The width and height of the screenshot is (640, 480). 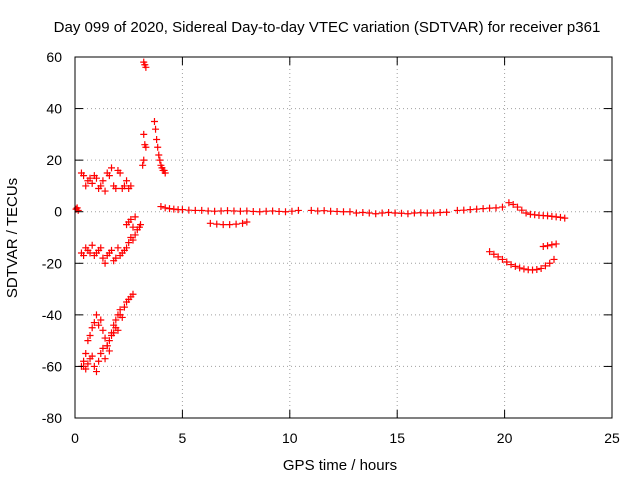 What do you see at coordinates (58, 212) in the screenshot?
I see `y-tick-label: 0` at bounding box center [58, 212].